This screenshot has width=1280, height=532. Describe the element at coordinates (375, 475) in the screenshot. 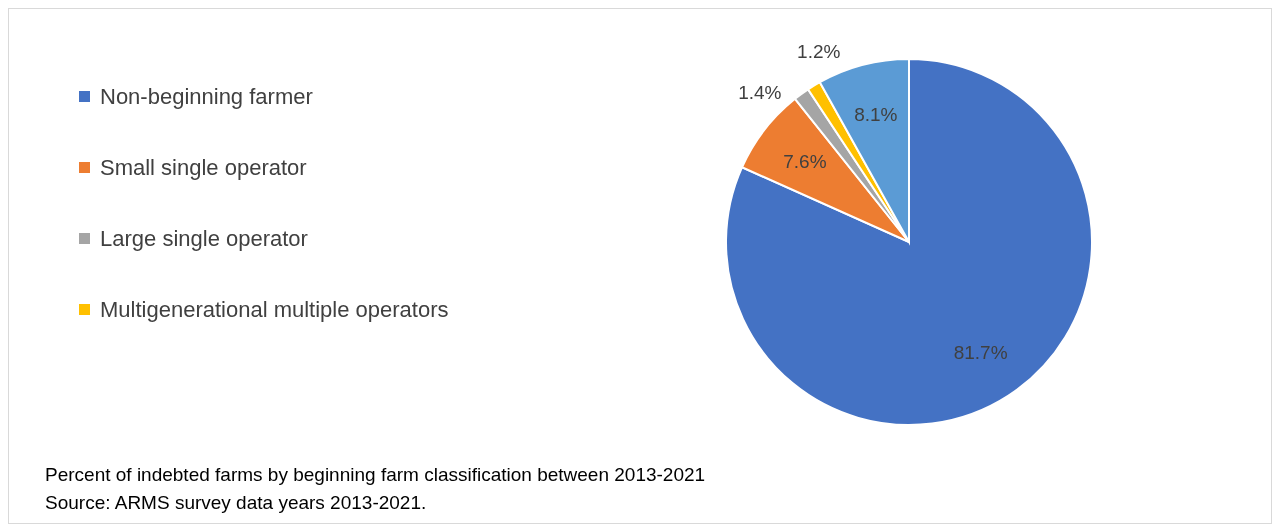

I see `text: Percent of indebted farms by beginning farm classification between 2013-2021` at that location.